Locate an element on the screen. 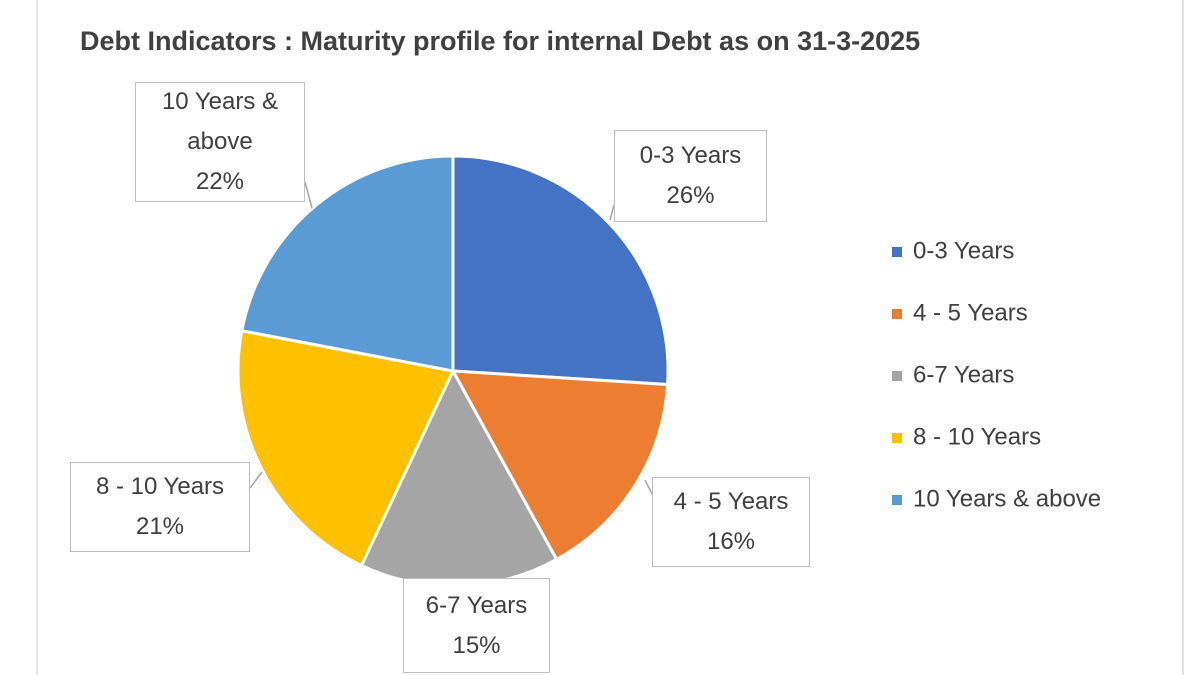 This screenshot has width=1200, height=675. data-label-category: 0-3 Years is located at coordinates (690, 155).